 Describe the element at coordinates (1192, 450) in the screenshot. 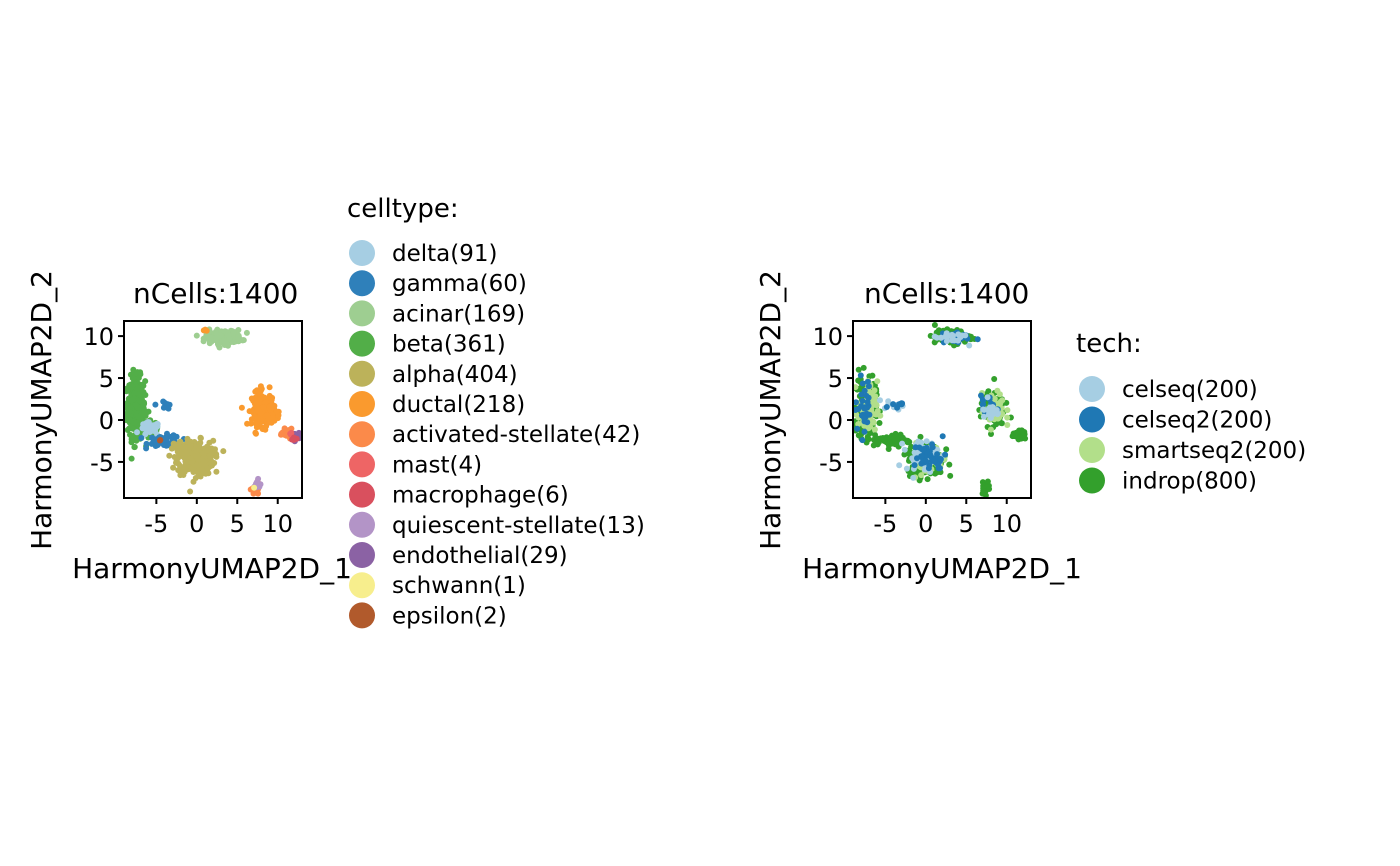

I see `legend-entry: smartseq2(200)` at that location.